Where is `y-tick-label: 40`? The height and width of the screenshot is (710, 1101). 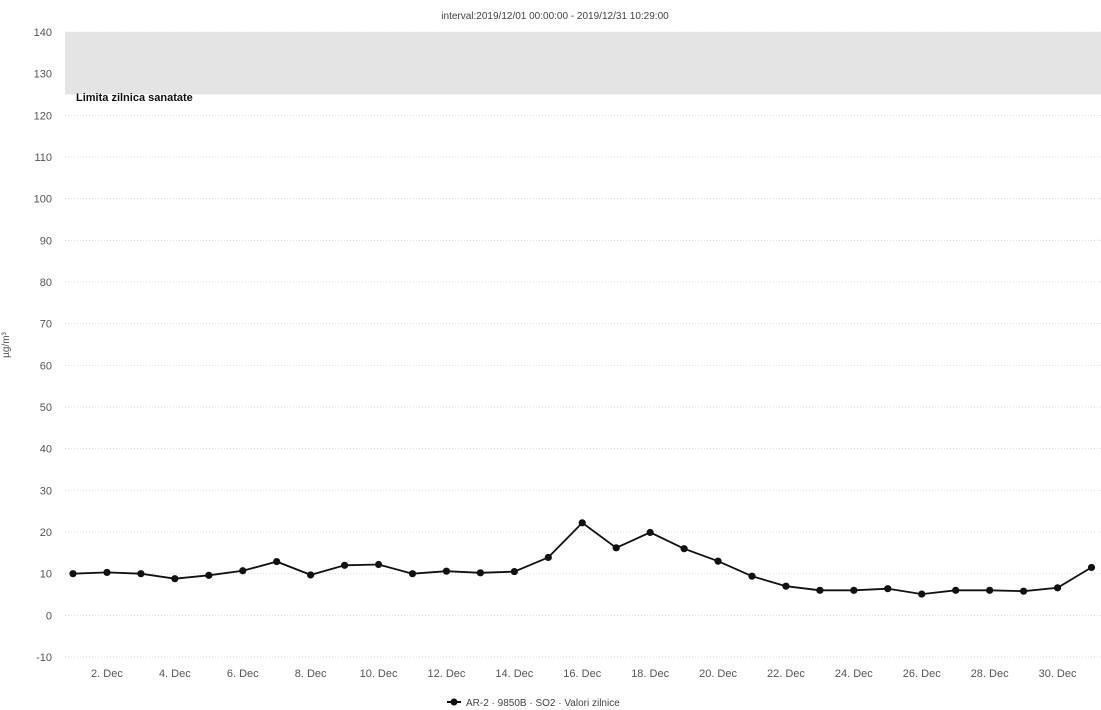
y-tick-label: 40 is located at coordinates (46, 450).